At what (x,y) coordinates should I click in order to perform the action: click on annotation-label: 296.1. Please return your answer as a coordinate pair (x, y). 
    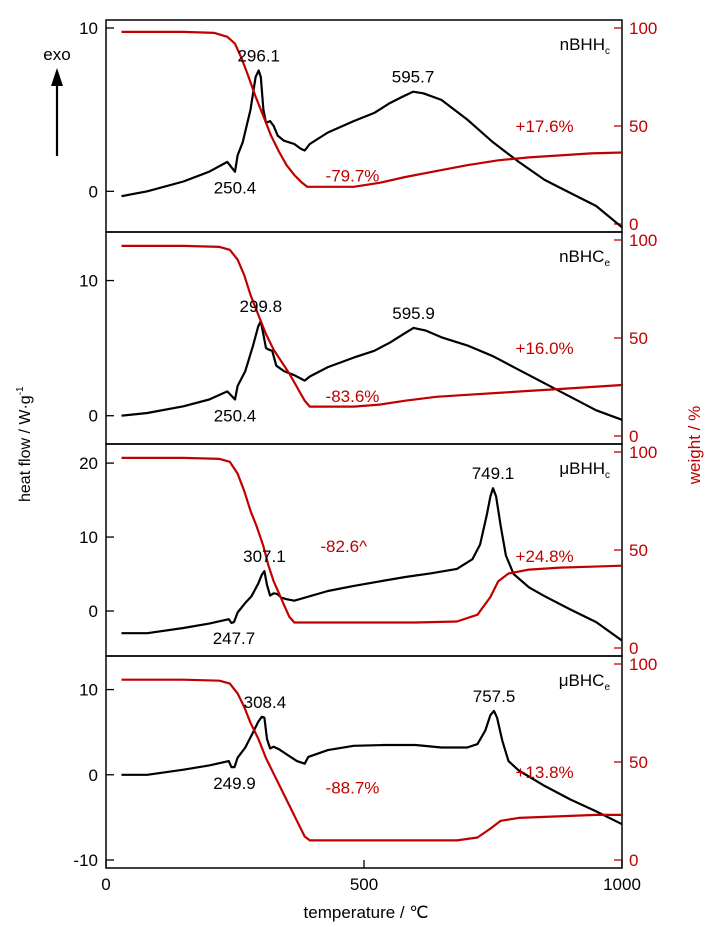
    Looking at the image, I should click on (258, 55).